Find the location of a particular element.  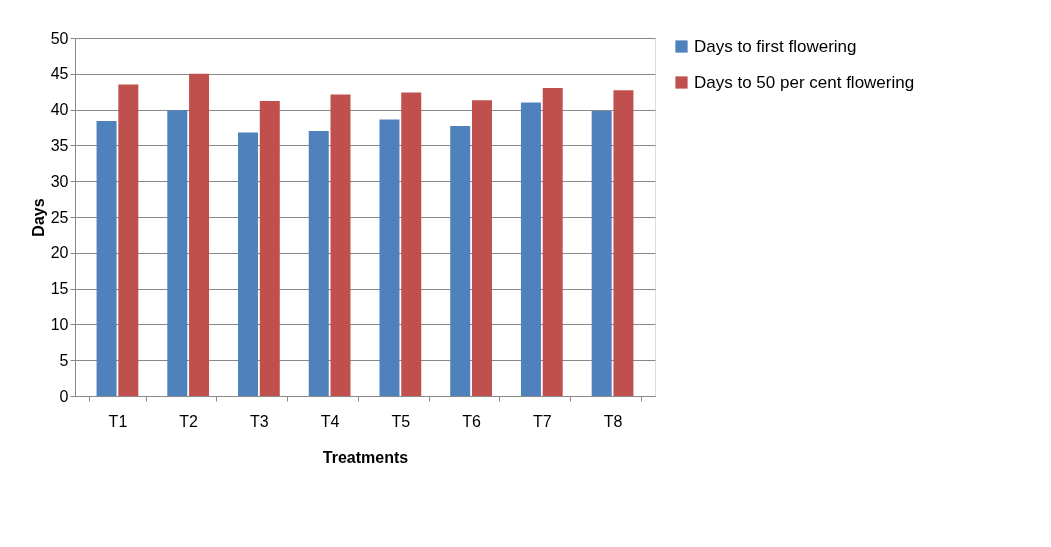

x-tick-label: T7 is located at coordinates (542, 421).